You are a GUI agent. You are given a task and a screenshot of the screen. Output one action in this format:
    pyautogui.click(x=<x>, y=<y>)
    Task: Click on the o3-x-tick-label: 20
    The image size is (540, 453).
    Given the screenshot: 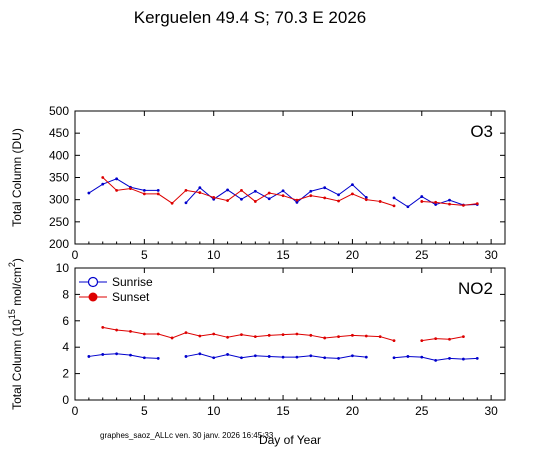 What is the action you would take?
    pyautogui.click(x=353, y=255)
    